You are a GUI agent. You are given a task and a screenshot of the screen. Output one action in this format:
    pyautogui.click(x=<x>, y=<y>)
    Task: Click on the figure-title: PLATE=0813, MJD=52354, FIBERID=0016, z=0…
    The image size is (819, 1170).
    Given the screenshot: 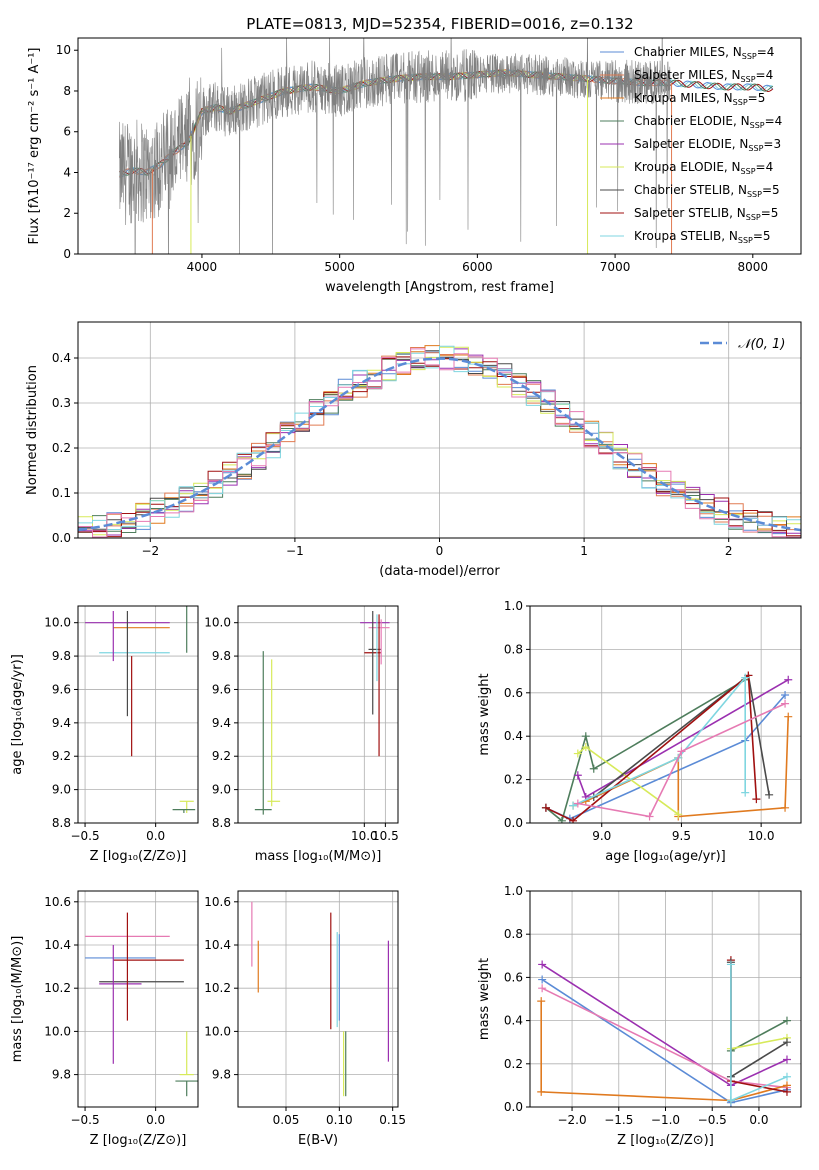 What is the action you would take?
    pyautogui.click(x=439, y=24)
    